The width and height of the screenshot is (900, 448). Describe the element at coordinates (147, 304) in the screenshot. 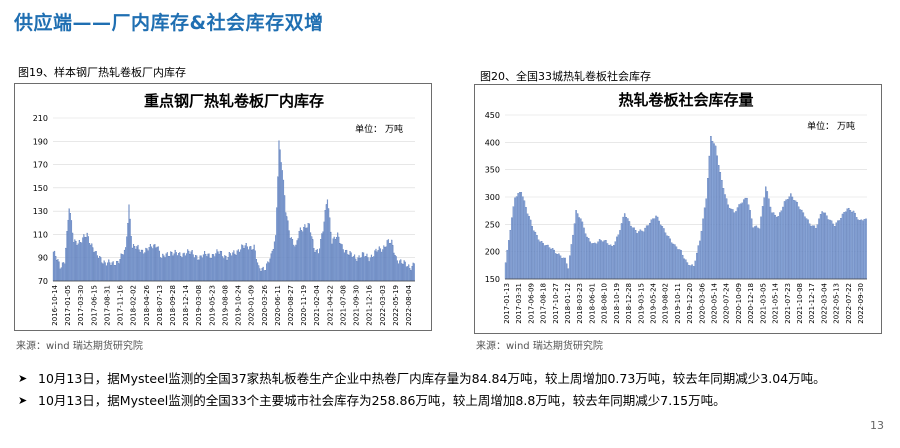

I see `x-tick-label: 2018-04-26` at that location.